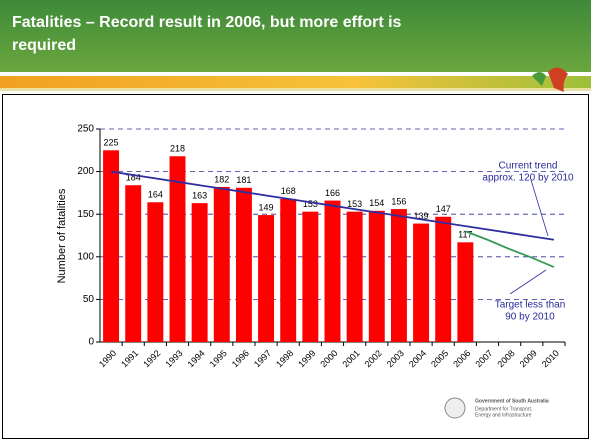 This screenshot has width=591, height=441. Describe the element at coordinates (530, 317) in the screenshot. I see `annotation: 90 by 2010` at that location.